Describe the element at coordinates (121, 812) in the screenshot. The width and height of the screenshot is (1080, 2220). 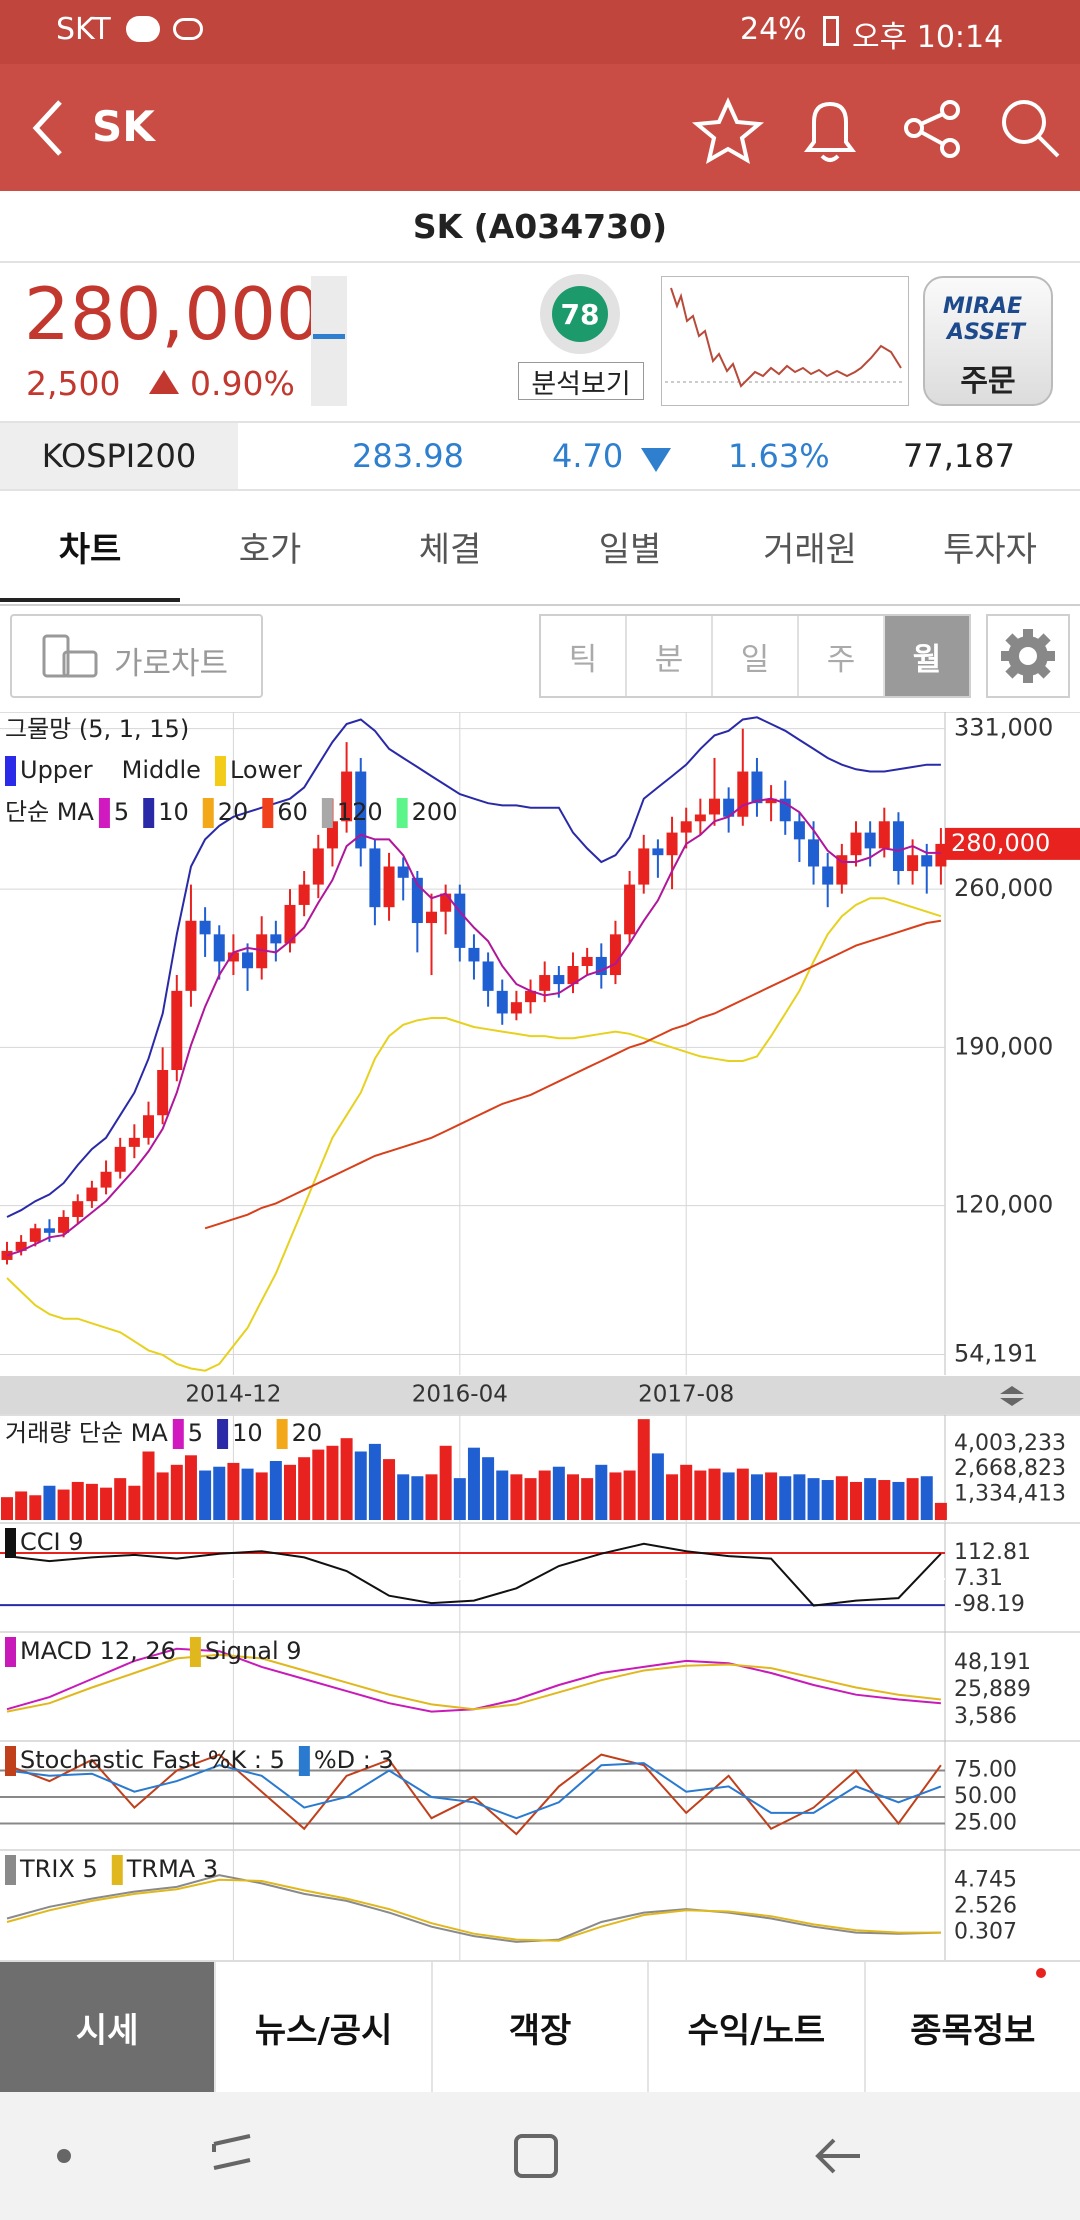
I see `legend-label: 5` at that location.